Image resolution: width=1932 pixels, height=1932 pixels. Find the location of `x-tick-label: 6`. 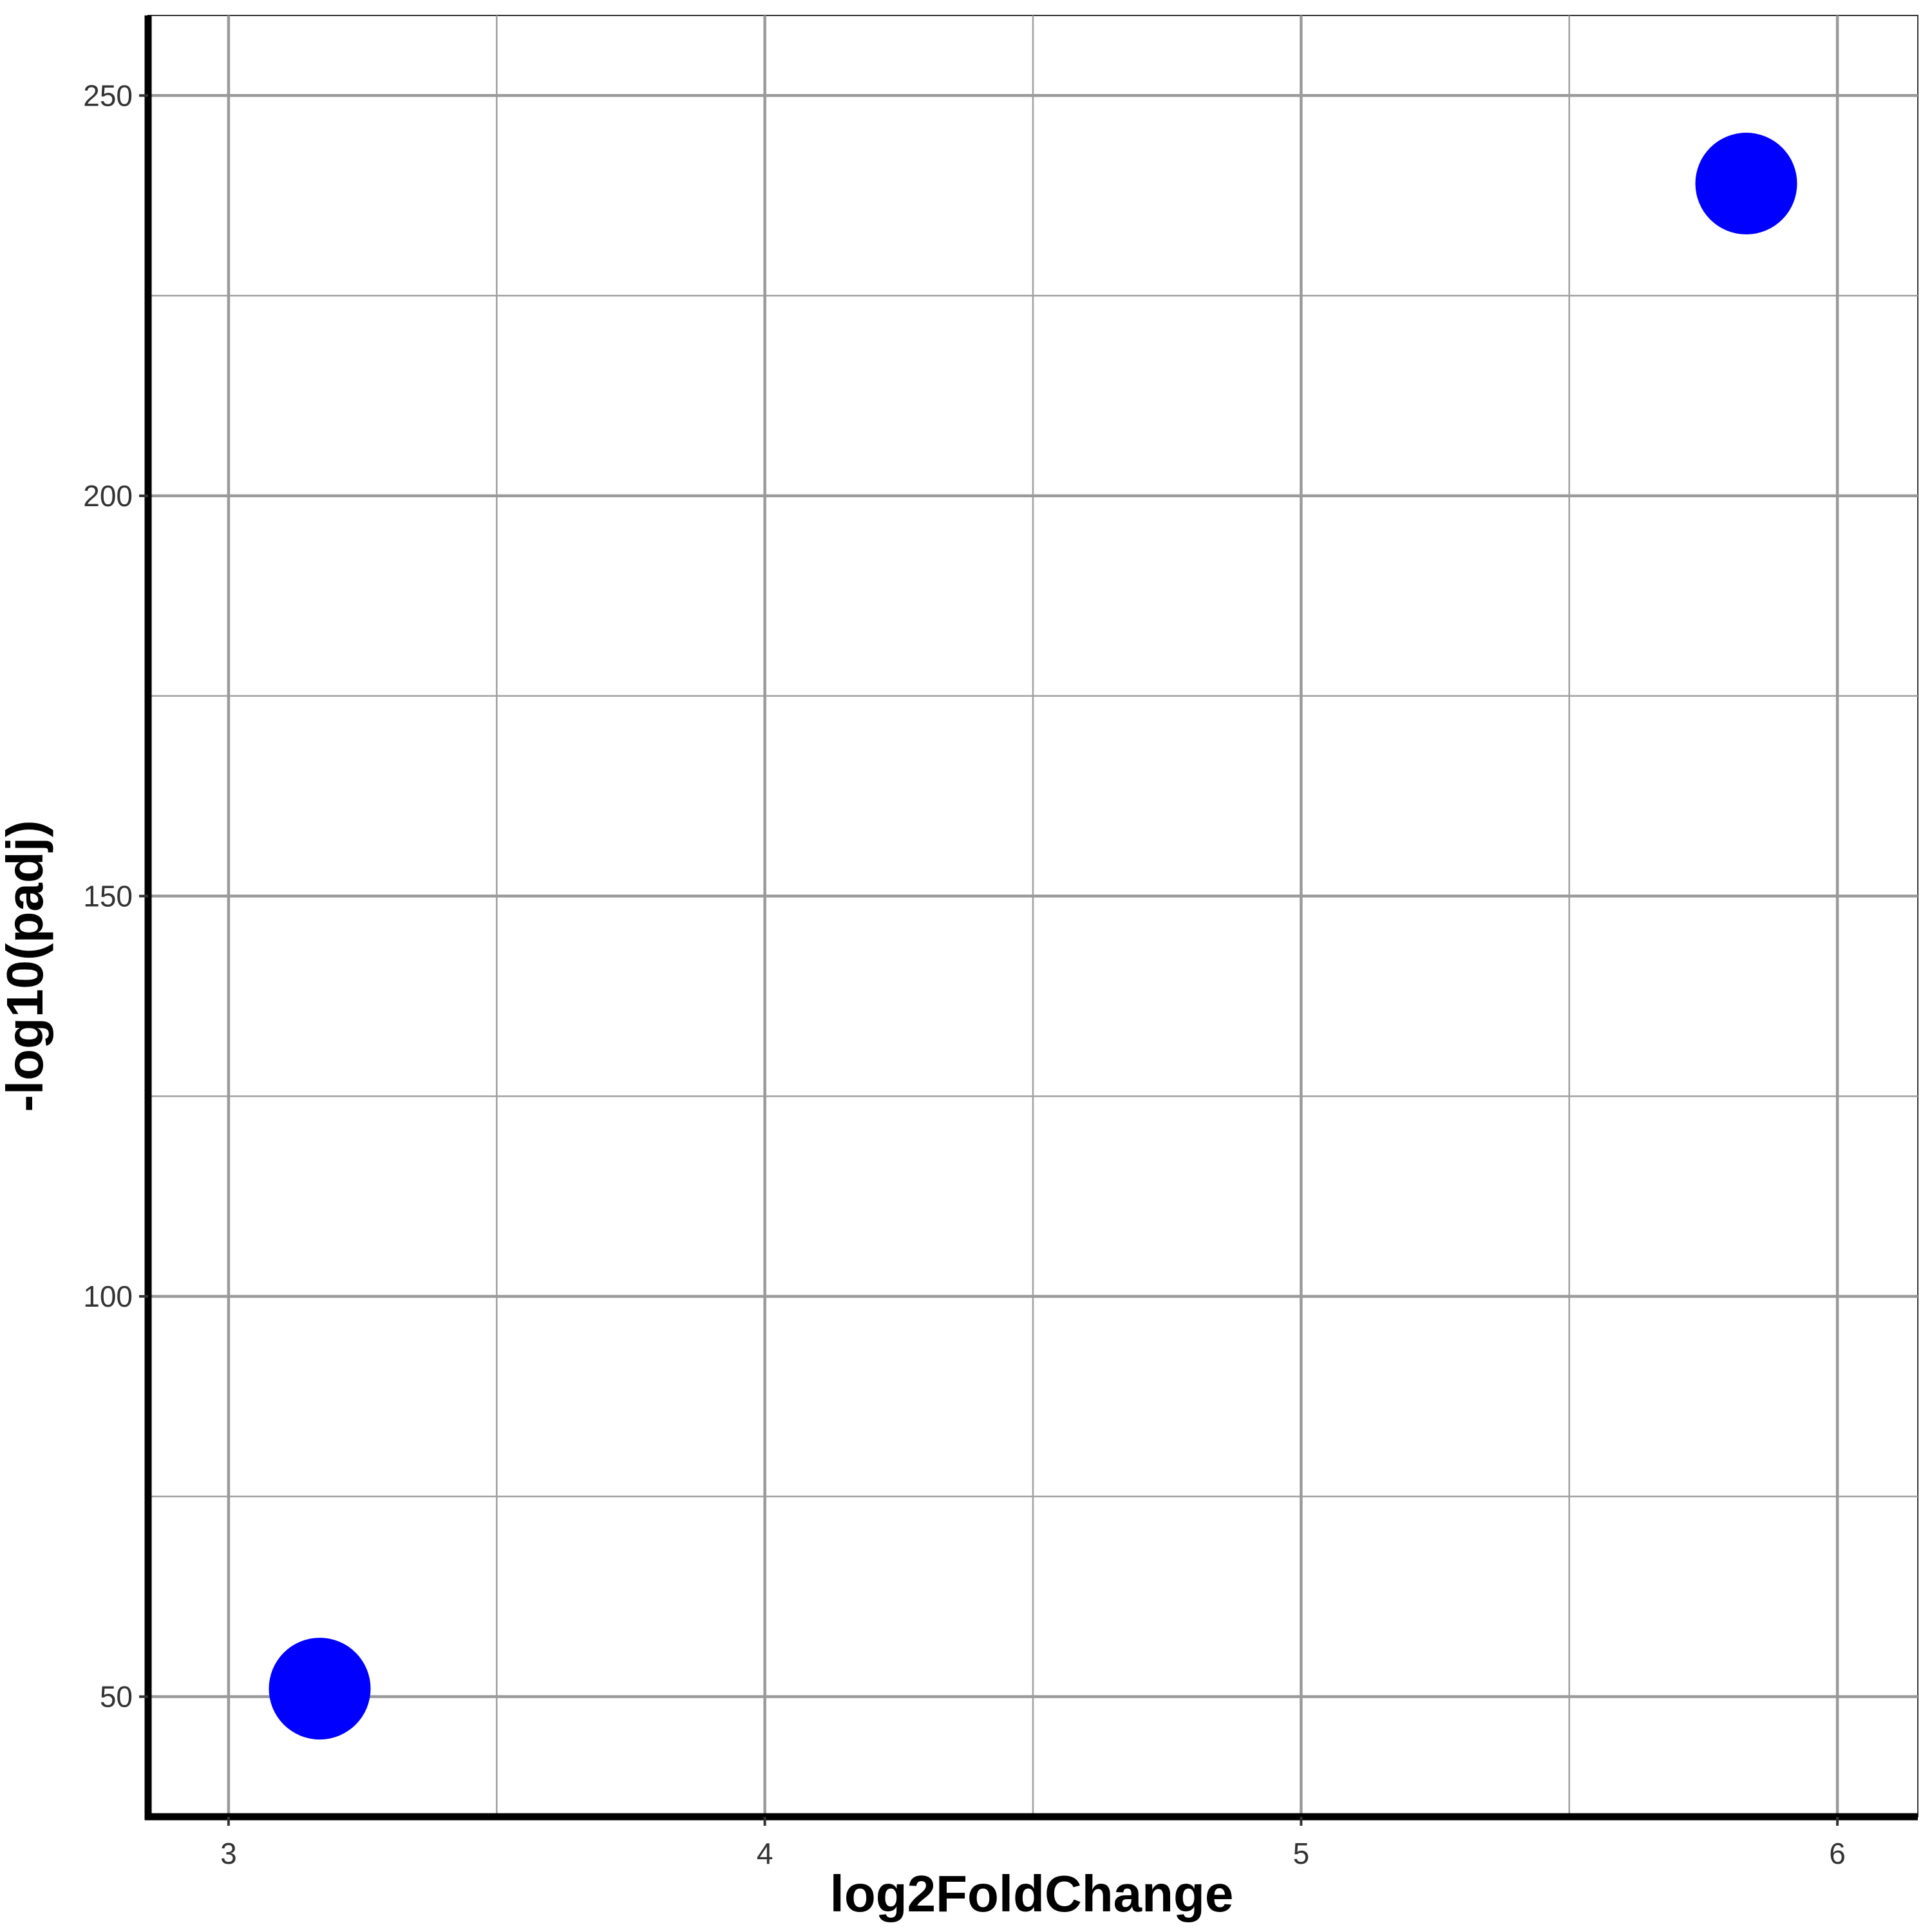

x-tick-label: 6 is located at coordinates (1837, 1853).